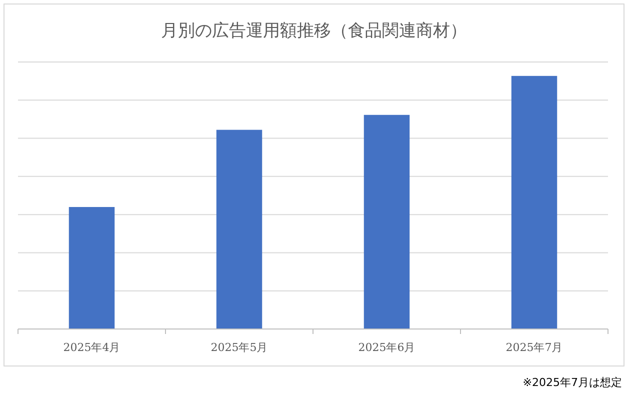 This screenshot has height=394, width=628. Describe the element at coordinates (387, 347) in the screenshot. I see `x-tick-label: 2025年6月` at that location.